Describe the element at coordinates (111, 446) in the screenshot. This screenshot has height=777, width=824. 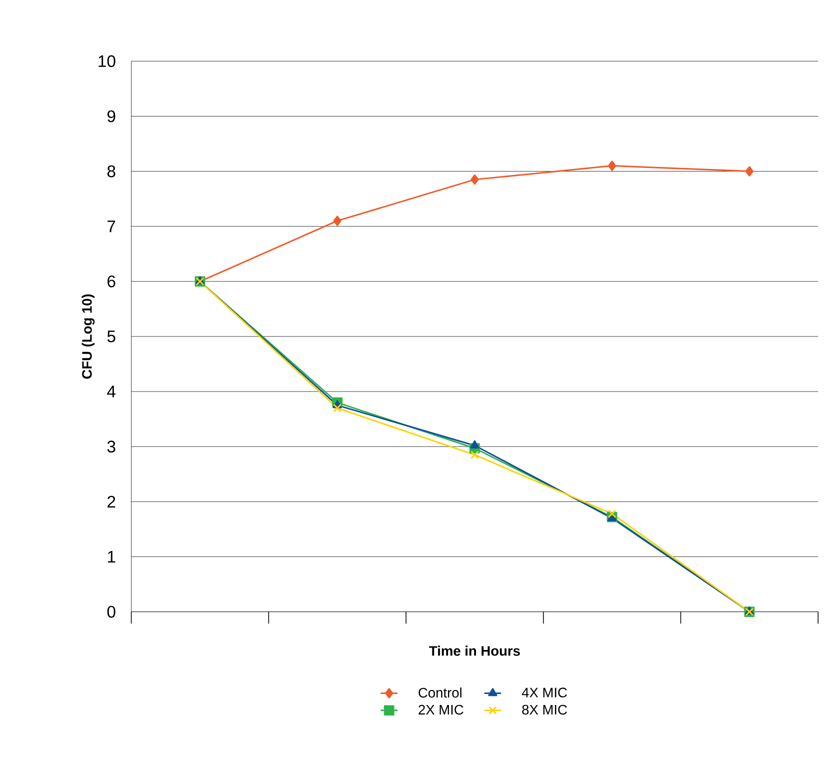
I see `y-tick-label: 3` at that location.